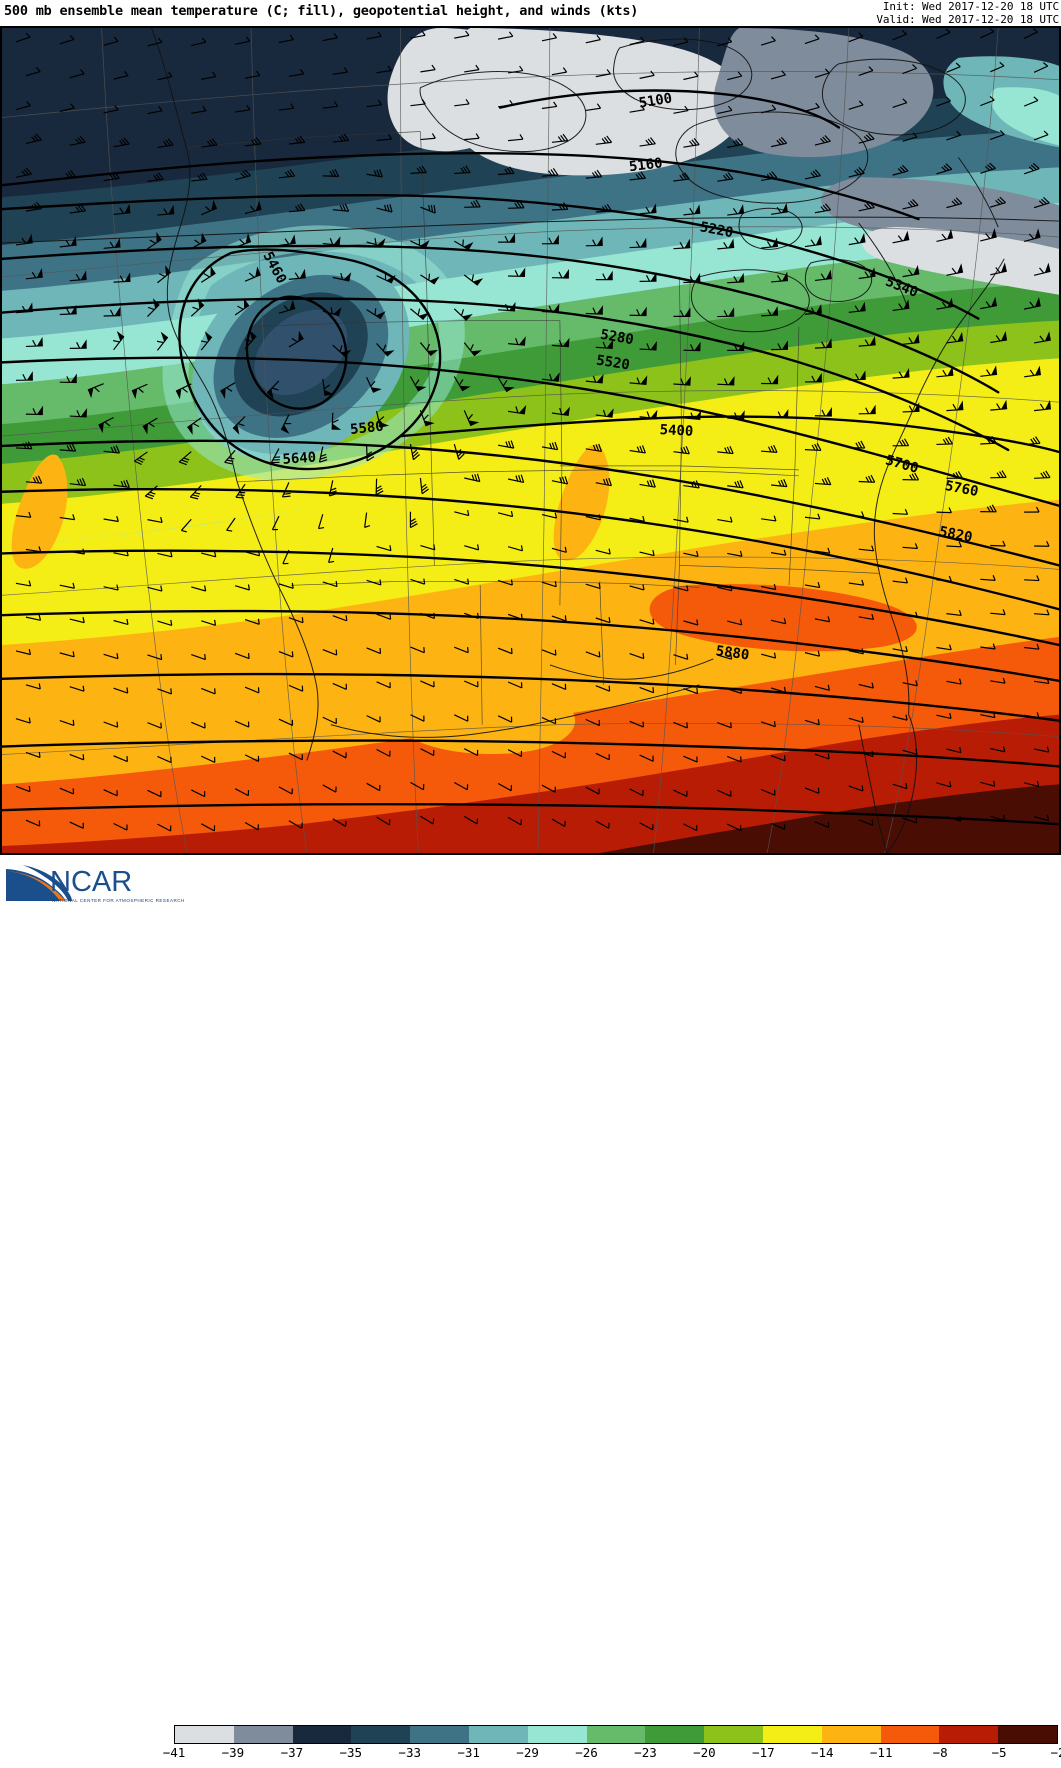 This screenshot has height=1768, width=1061. Describe the element at coordinates (410, 1752) in the screenshot. I see `colorbar-tick: −33` at that location.